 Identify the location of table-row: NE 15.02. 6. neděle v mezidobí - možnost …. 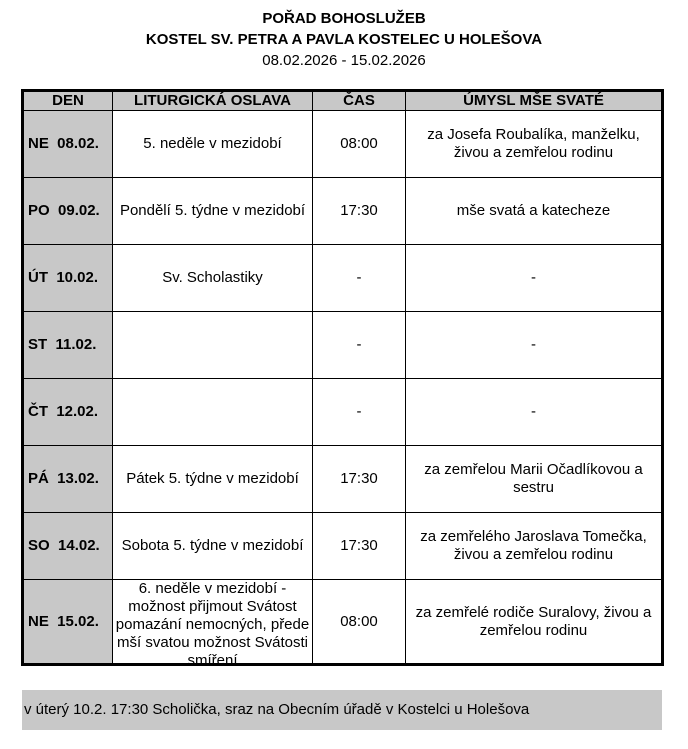
(342, 622).